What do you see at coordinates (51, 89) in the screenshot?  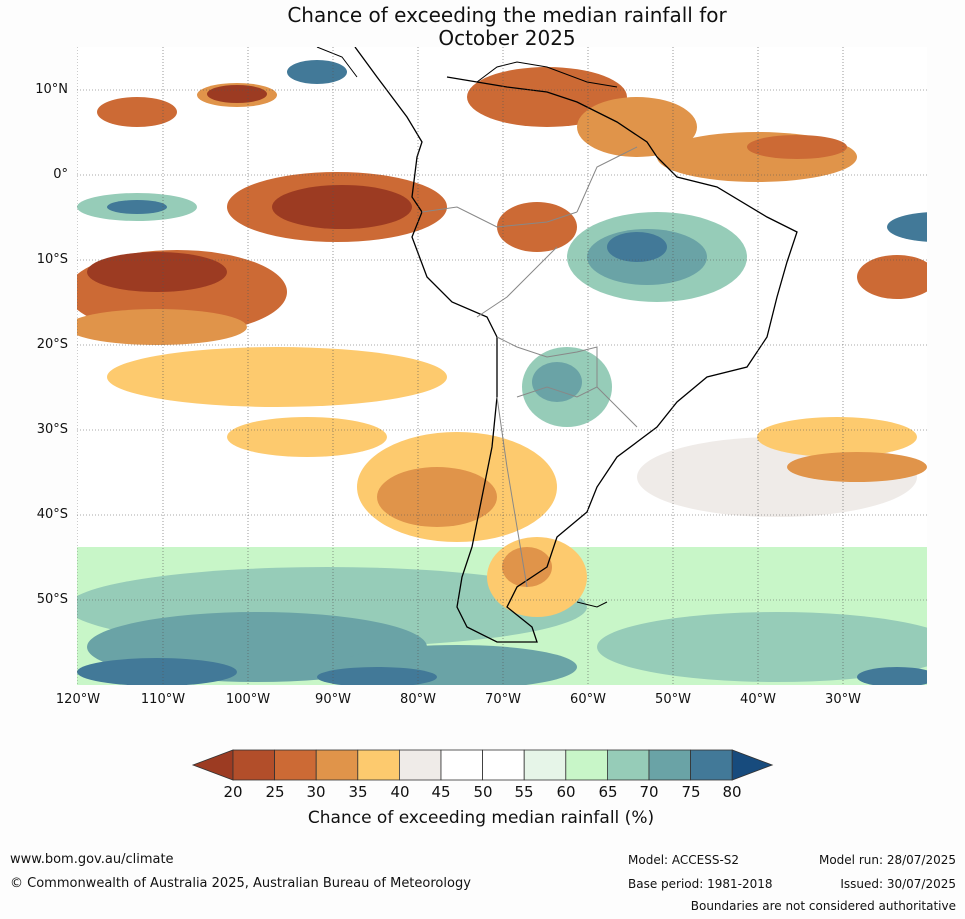 I see `lat-label-10n: 10°N` at bounding box center [51, 89].